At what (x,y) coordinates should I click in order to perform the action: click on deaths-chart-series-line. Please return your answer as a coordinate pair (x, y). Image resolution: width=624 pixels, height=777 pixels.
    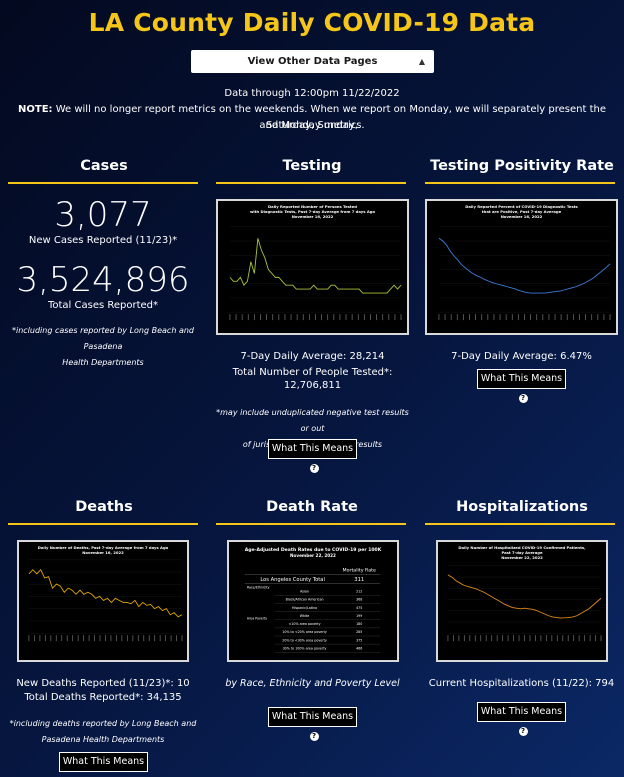
    Looking at the image, I should click on (105, 593).